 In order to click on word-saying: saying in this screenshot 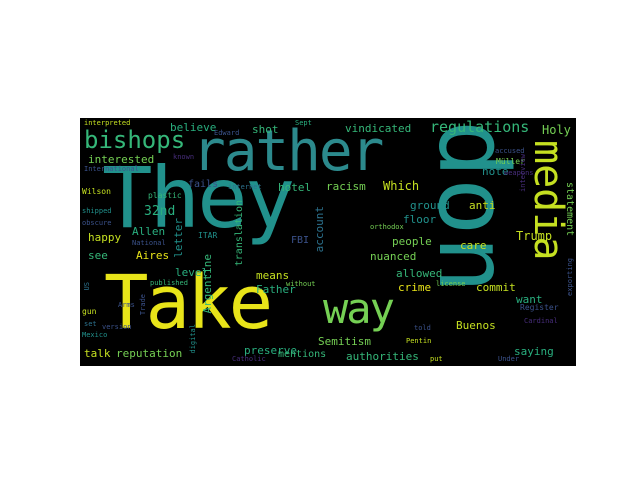, I will do `click(534, 351)`.